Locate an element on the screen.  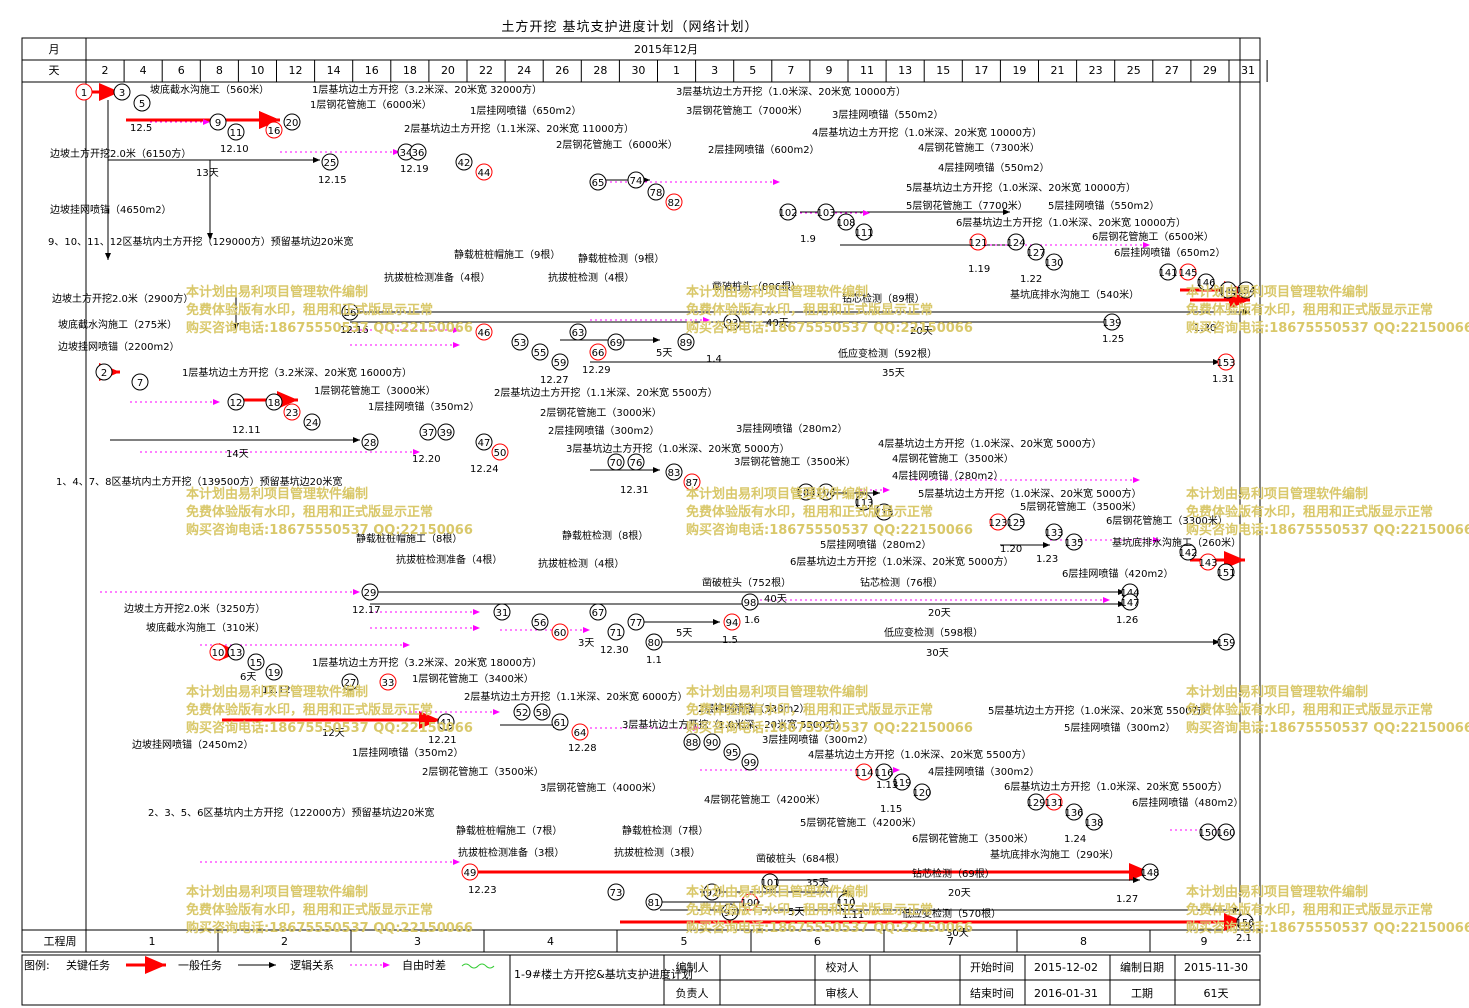
event-node-number: 124 is located at coordinates (1015, 243).